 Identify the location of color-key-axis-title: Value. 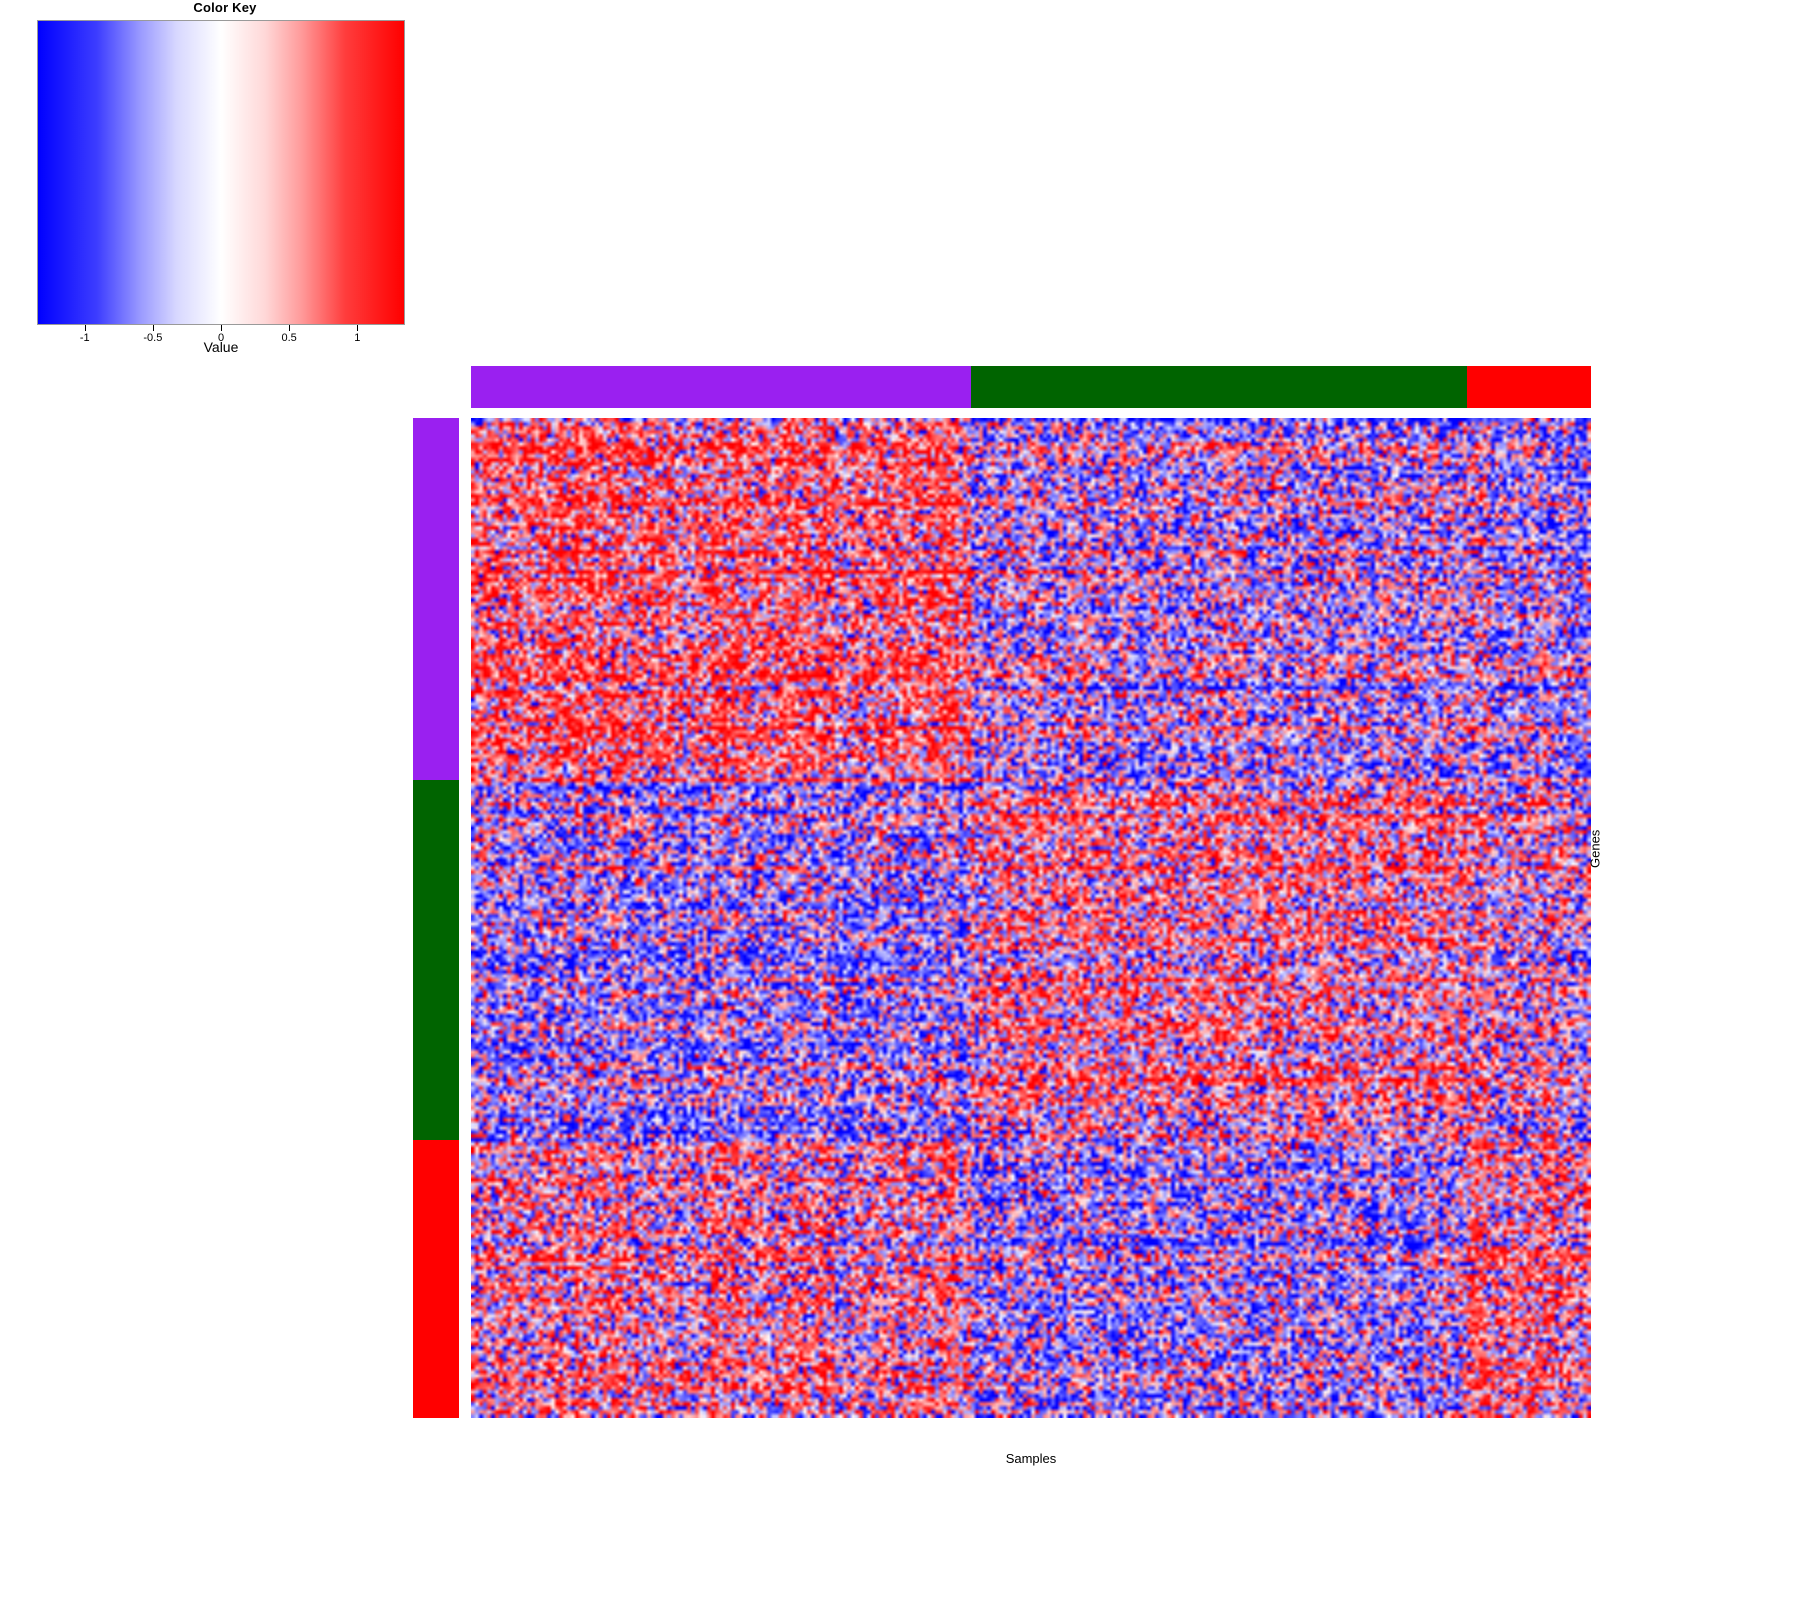
(221, 347).